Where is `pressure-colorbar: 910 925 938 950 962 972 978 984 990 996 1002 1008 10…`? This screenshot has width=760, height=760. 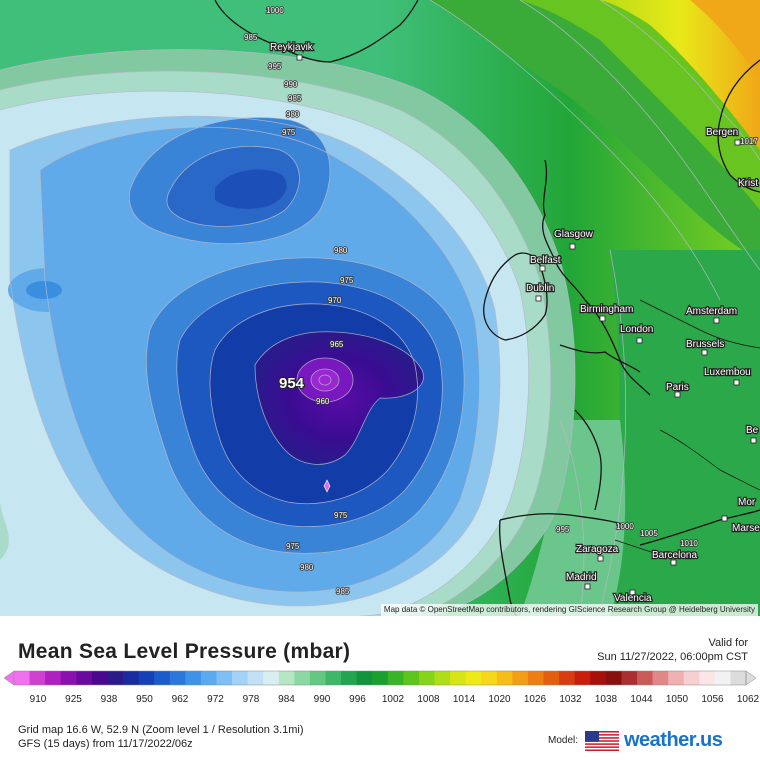 pressure-colorbar: 910 925 938 950 962 972 978 984 990 996 1002 1008 10… is located at coordinates (380, 688).